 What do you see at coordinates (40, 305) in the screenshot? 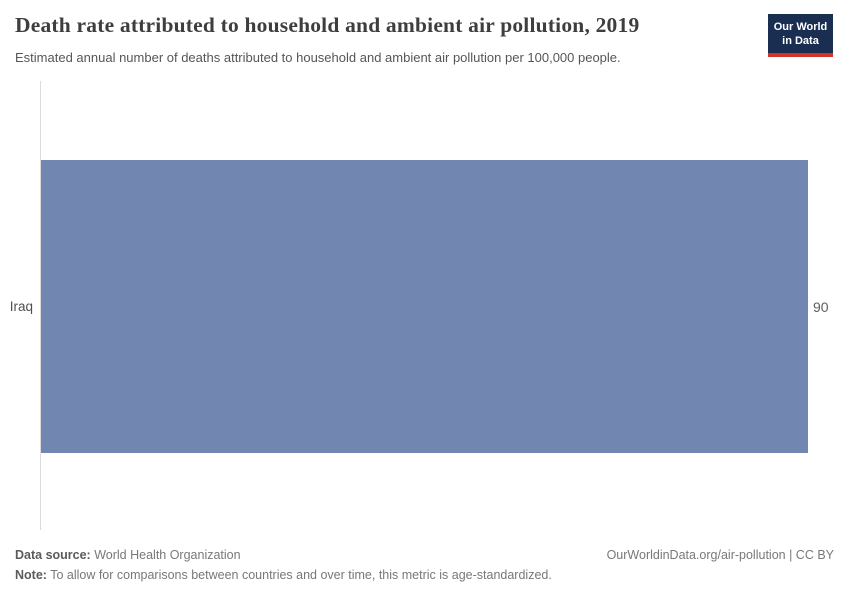
I see `y-axis-line` at bounding box center [40, 305].